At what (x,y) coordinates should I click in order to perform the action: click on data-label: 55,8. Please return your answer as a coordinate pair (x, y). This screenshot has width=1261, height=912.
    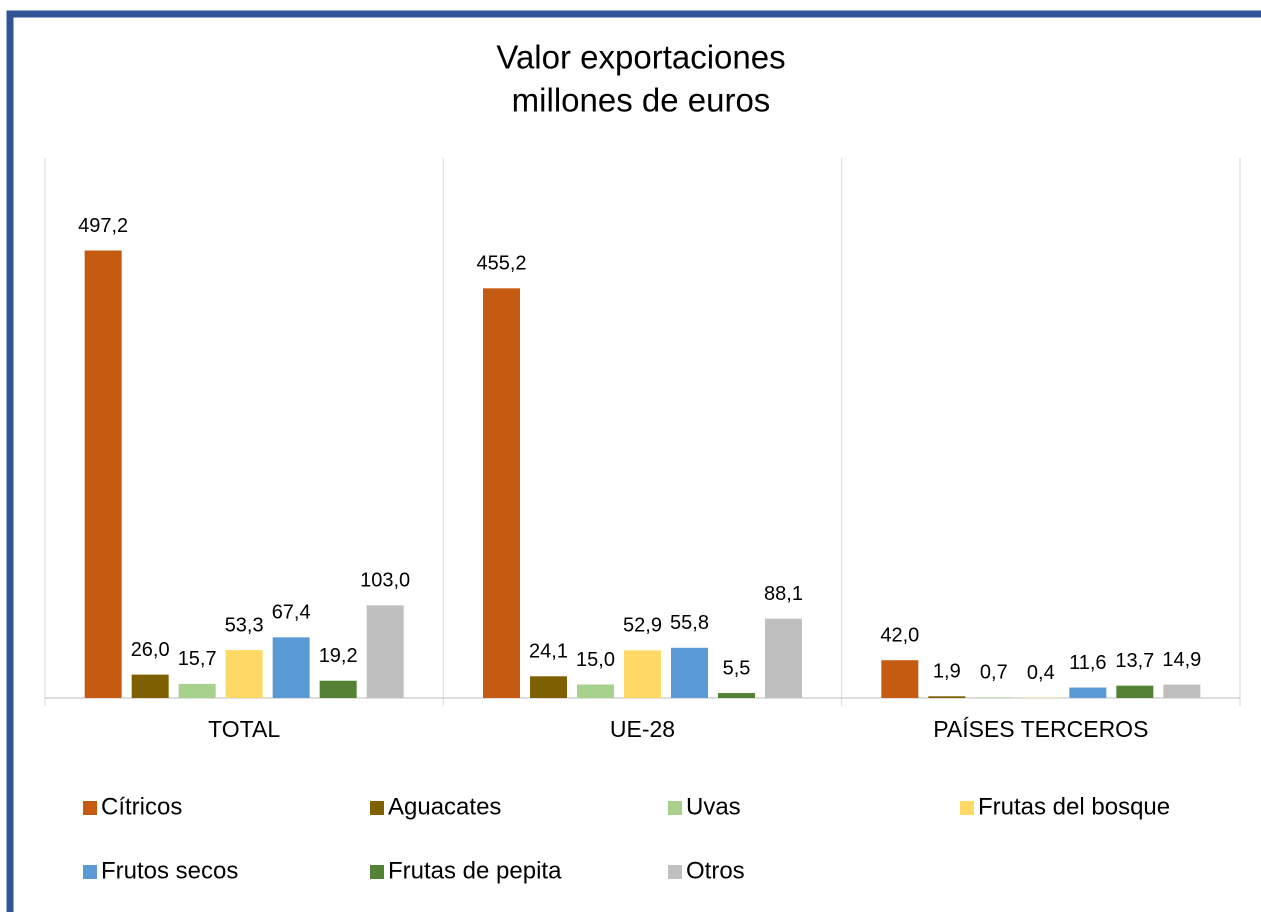
    Looking at the image, I should click on (689, 623).